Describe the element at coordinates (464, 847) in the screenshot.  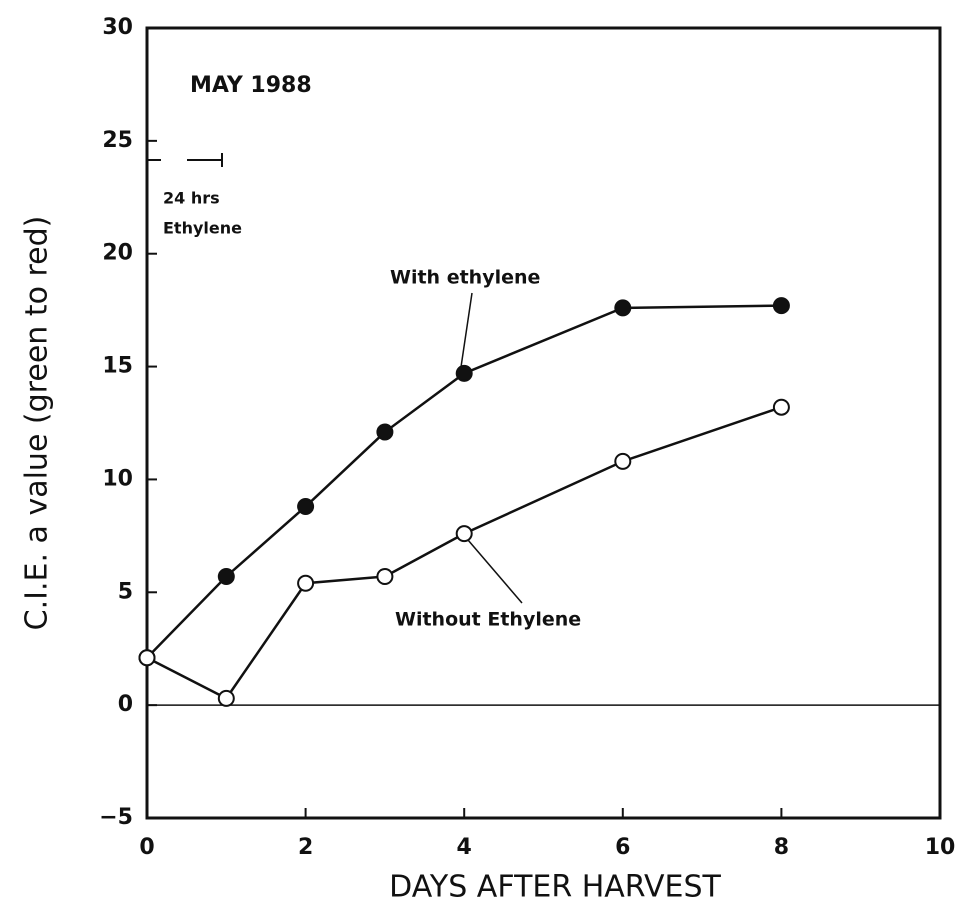
I see `x-tick-label: 4` at that location.